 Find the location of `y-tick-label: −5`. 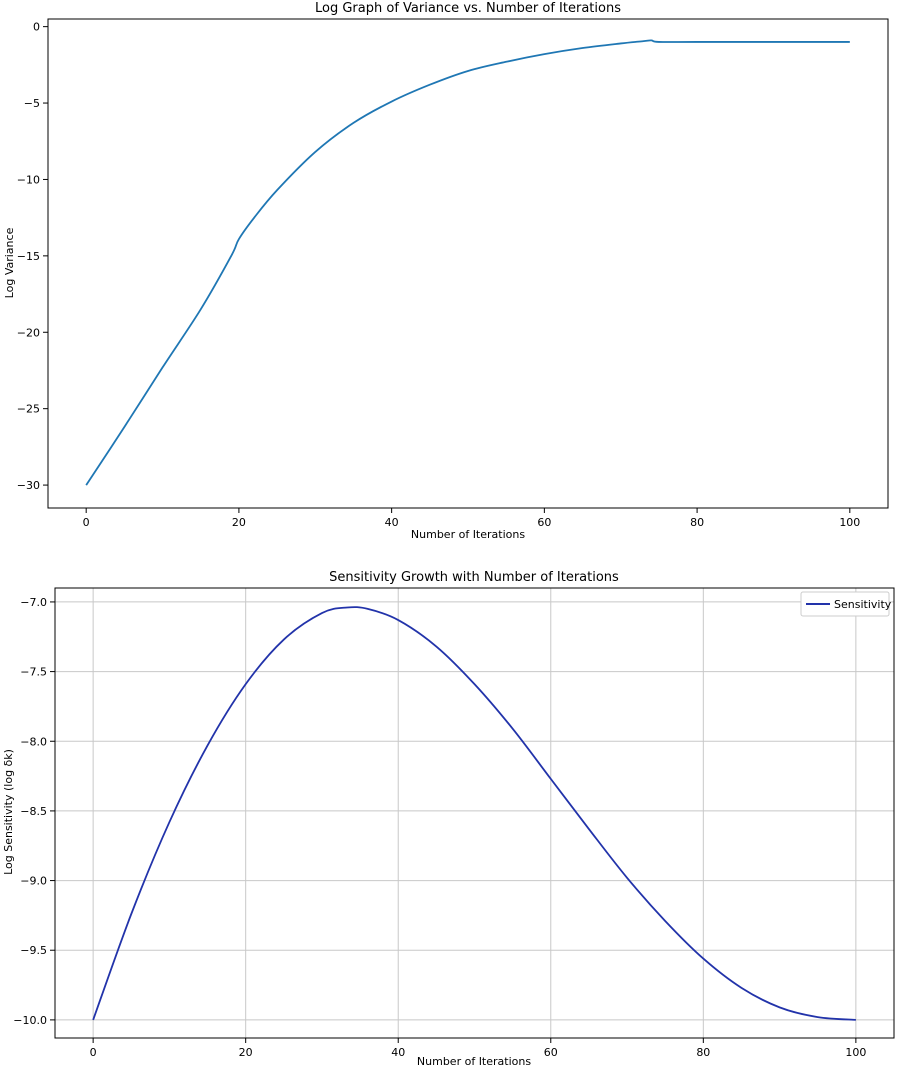

y-tick-label: −5 is located at coordinates (32, 103).